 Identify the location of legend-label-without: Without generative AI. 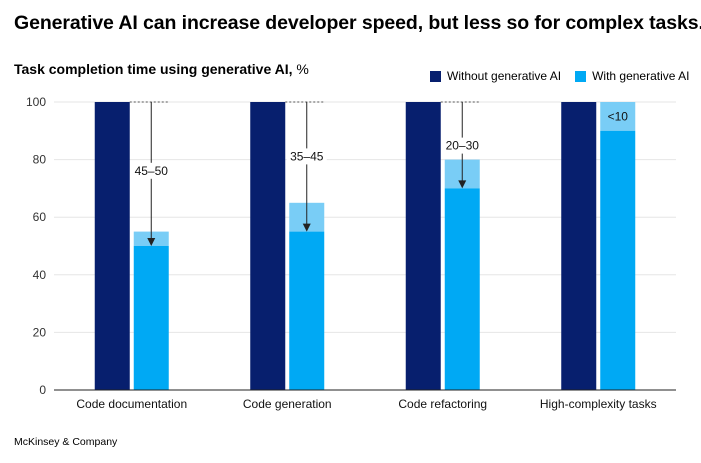
(504, 76).